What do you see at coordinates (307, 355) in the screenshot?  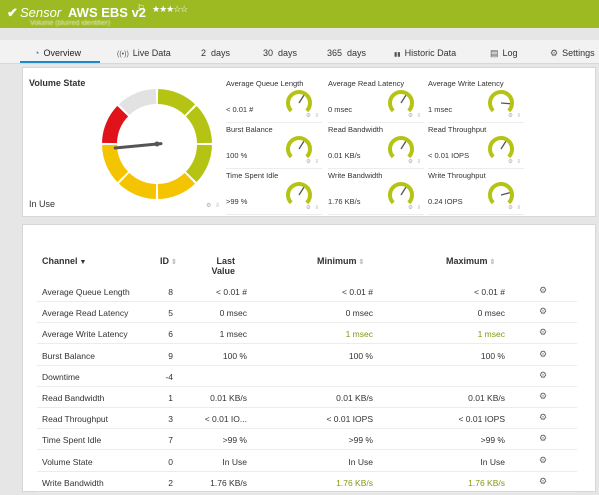 I see `table-row: Burst Balance 9 100 % 100 % 100 % ⚙` at bounding box center [307, 355].